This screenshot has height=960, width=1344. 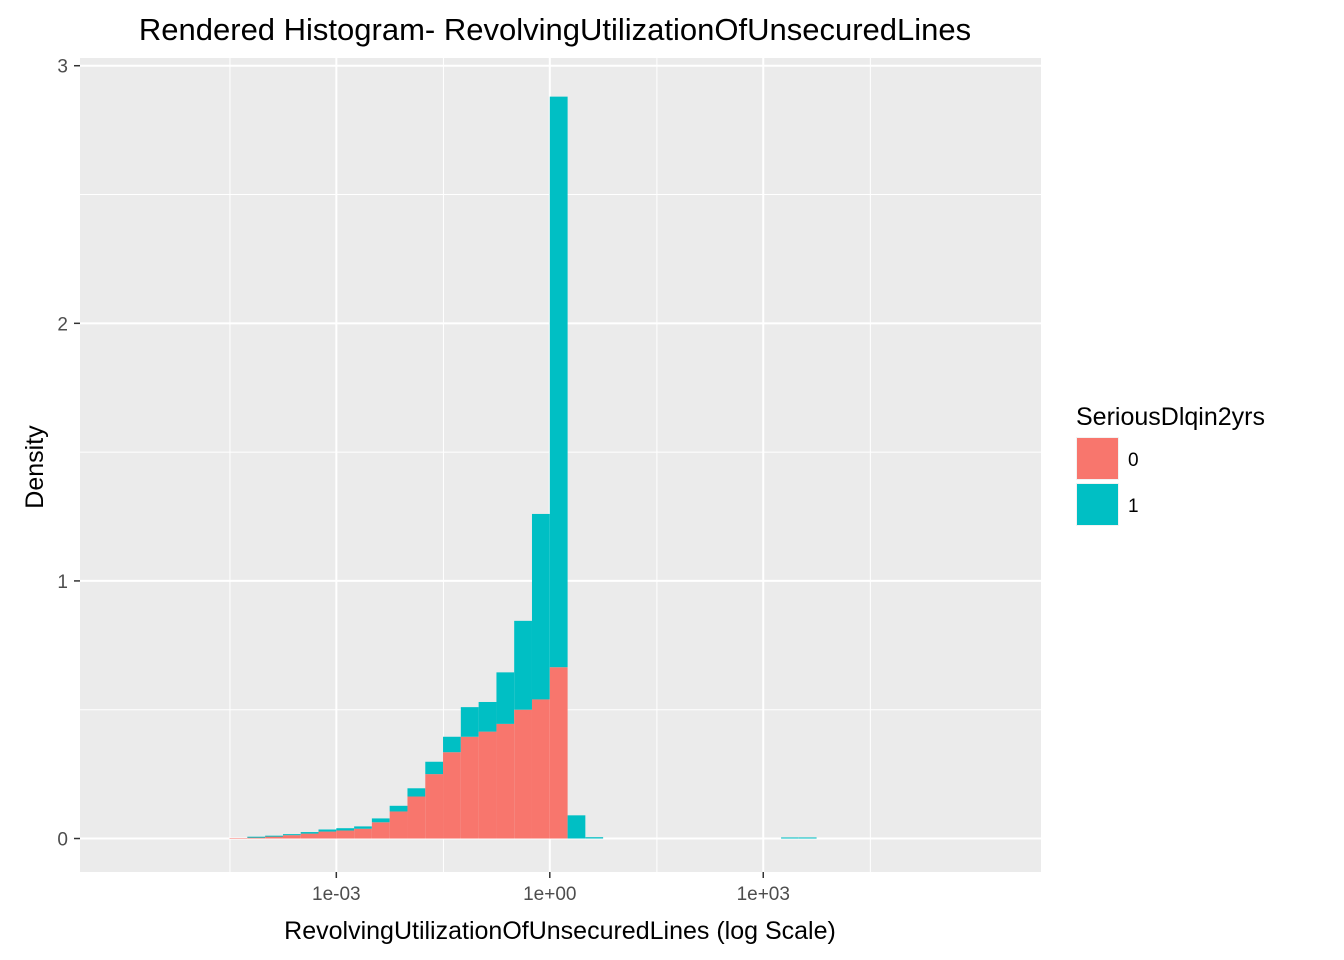 What do you see at coordinates (1133, 460) in the screenshot?
I see `legend-label: 0` at bounding box center [1133, 460].